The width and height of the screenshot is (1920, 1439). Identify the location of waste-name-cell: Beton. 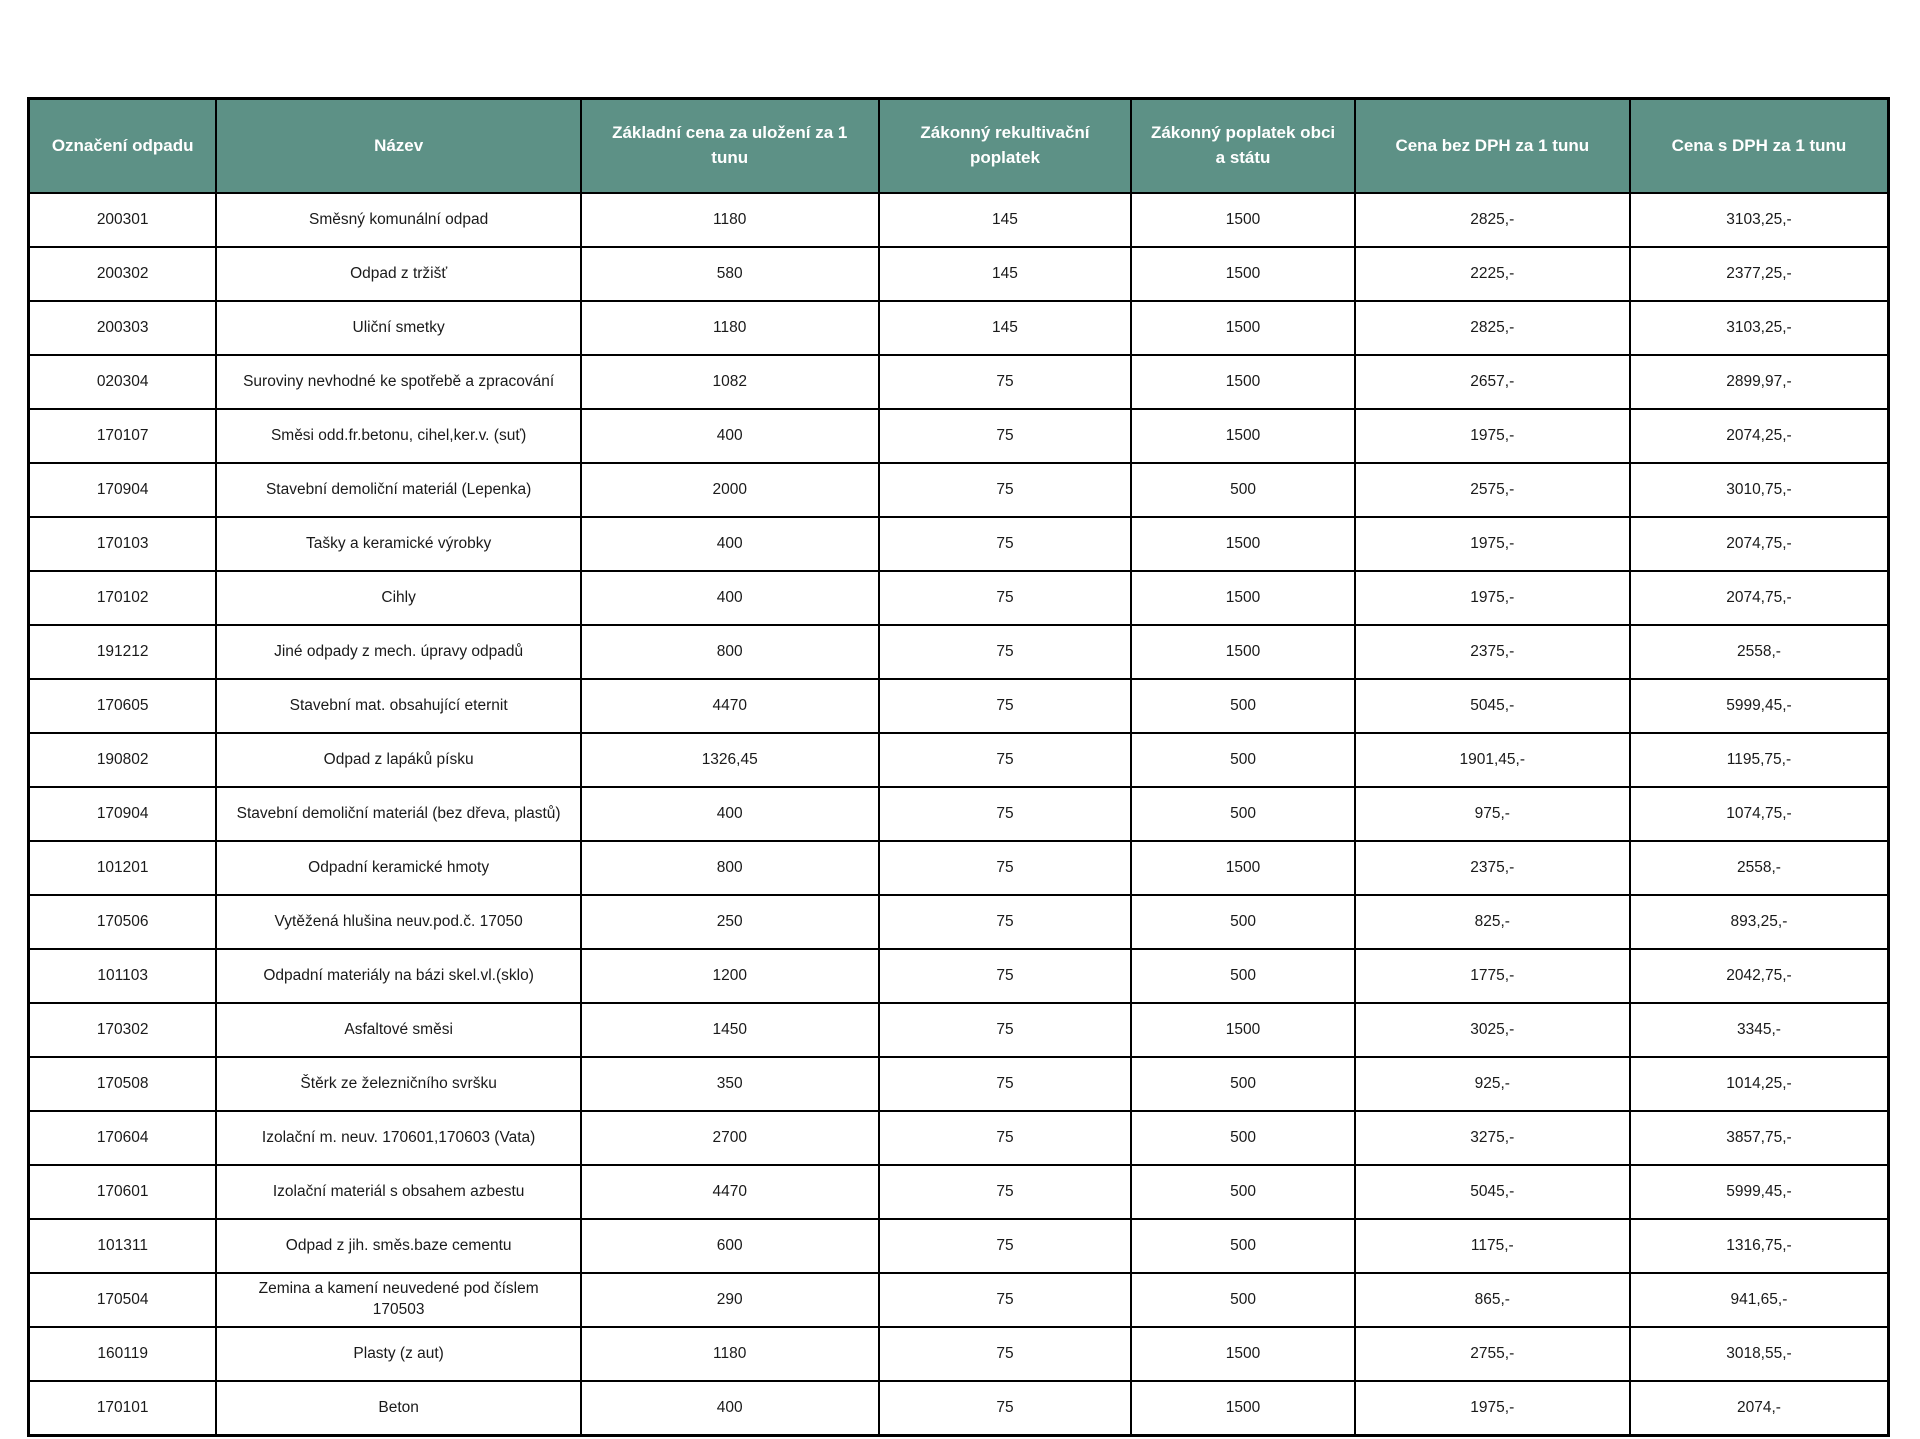
(398, 1408).